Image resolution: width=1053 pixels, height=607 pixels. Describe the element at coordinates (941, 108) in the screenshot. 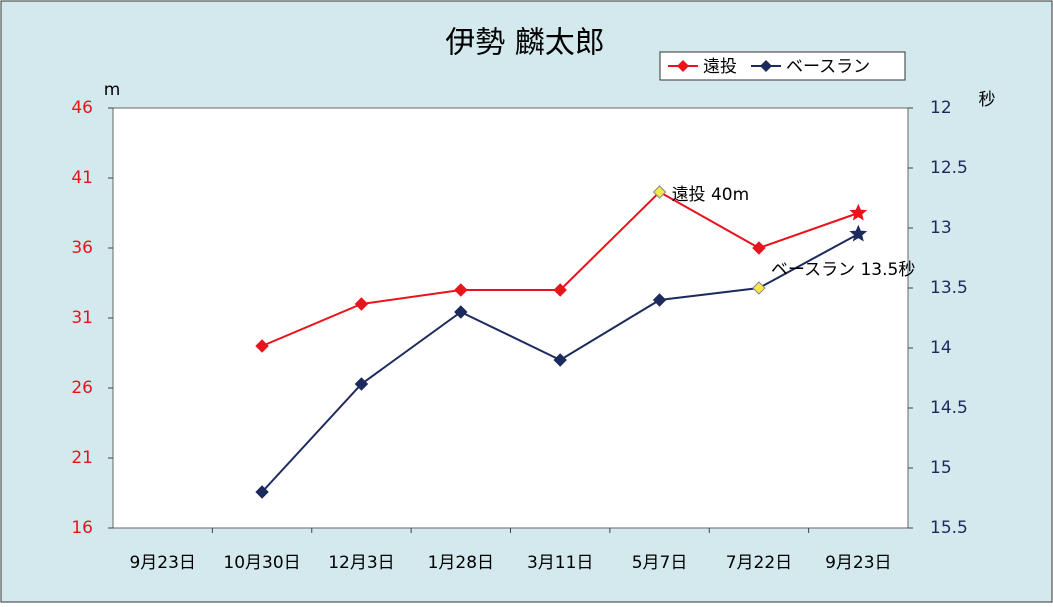

I see `y2-tick-label: 12` at that location.